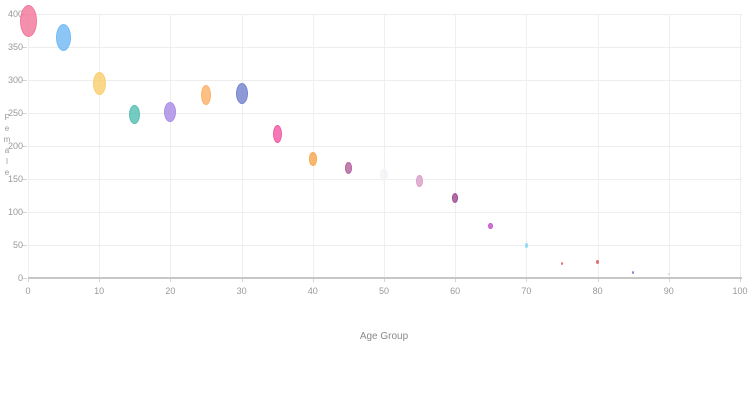 The image size is (748, 400). Describe the element at coordinates (20, 278) in the screenshot. I see `y-axis-tick-label: 0` at that location.